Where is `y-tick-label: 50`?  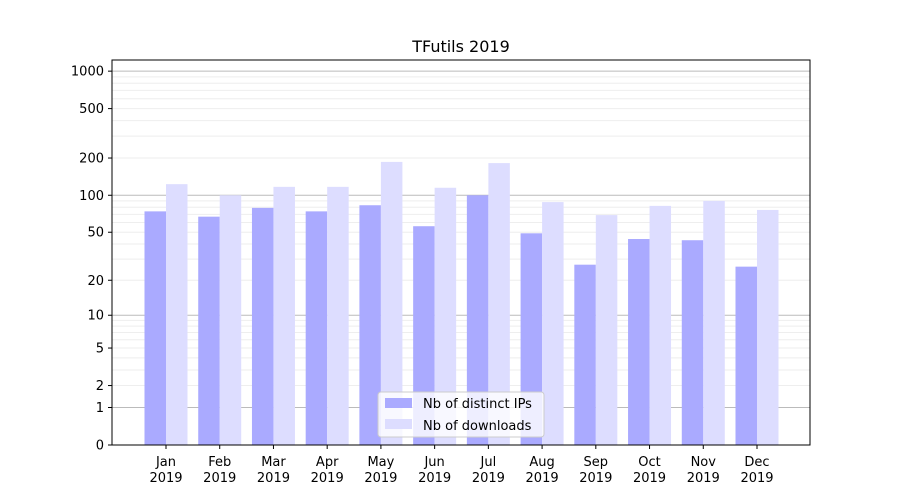
y-tick-label: 50 is located at coordinates (95, 233).